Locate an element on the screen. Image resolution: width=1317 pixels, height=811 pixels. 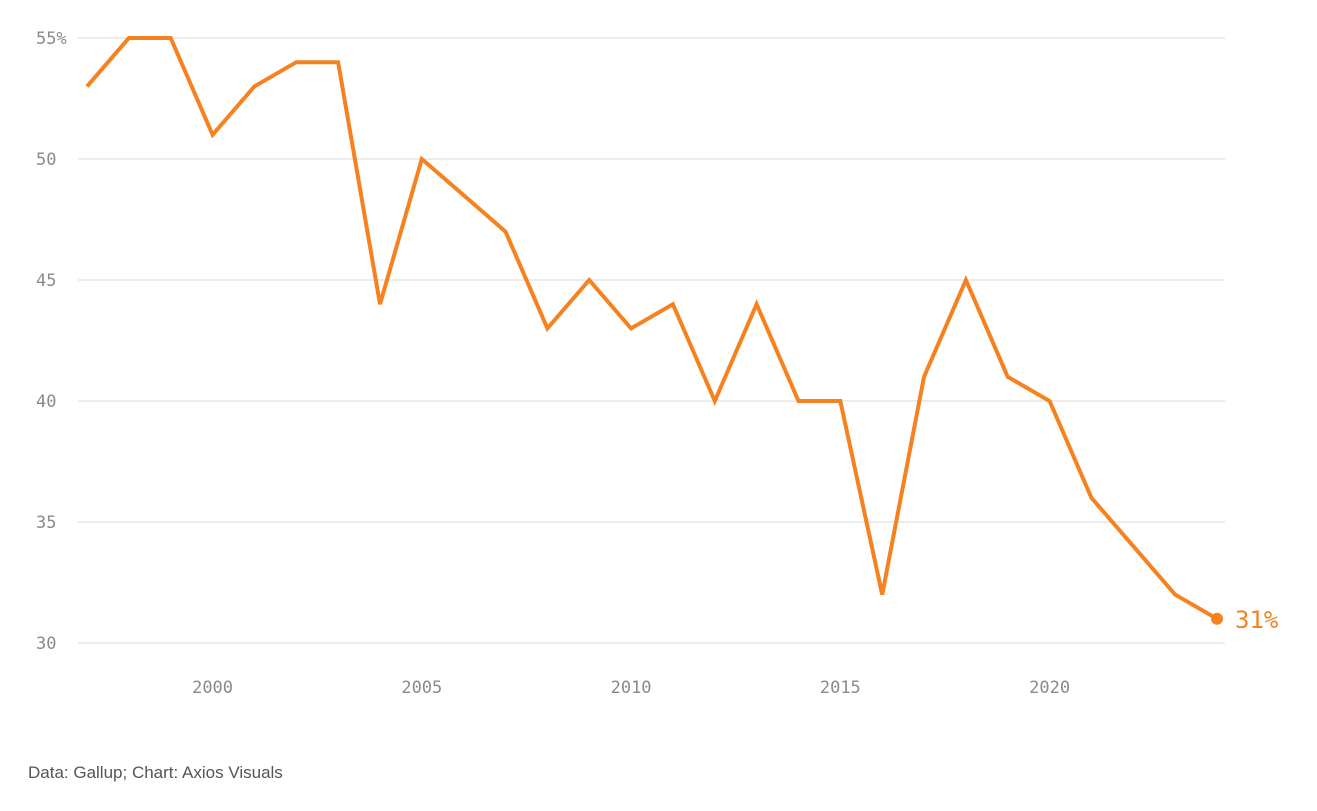
end-value-label: 31% is located at coordinates (1257, 620).